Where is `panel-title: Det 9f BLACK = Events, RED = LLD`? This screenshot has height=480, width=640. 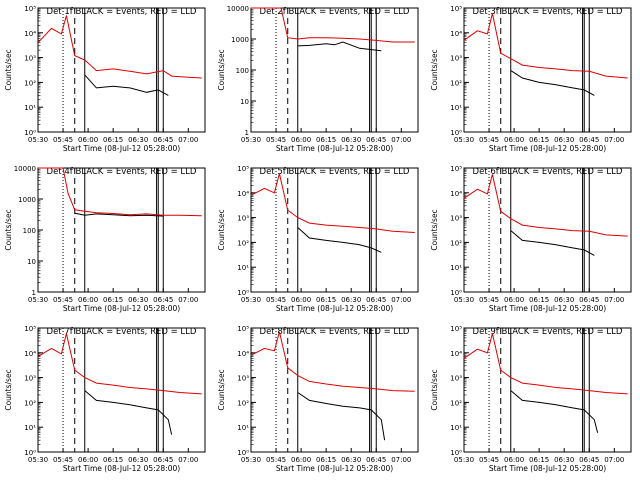 panel-title: Det 9f BLACK = Events, RED = LLD is located at coordinates (548, 332).